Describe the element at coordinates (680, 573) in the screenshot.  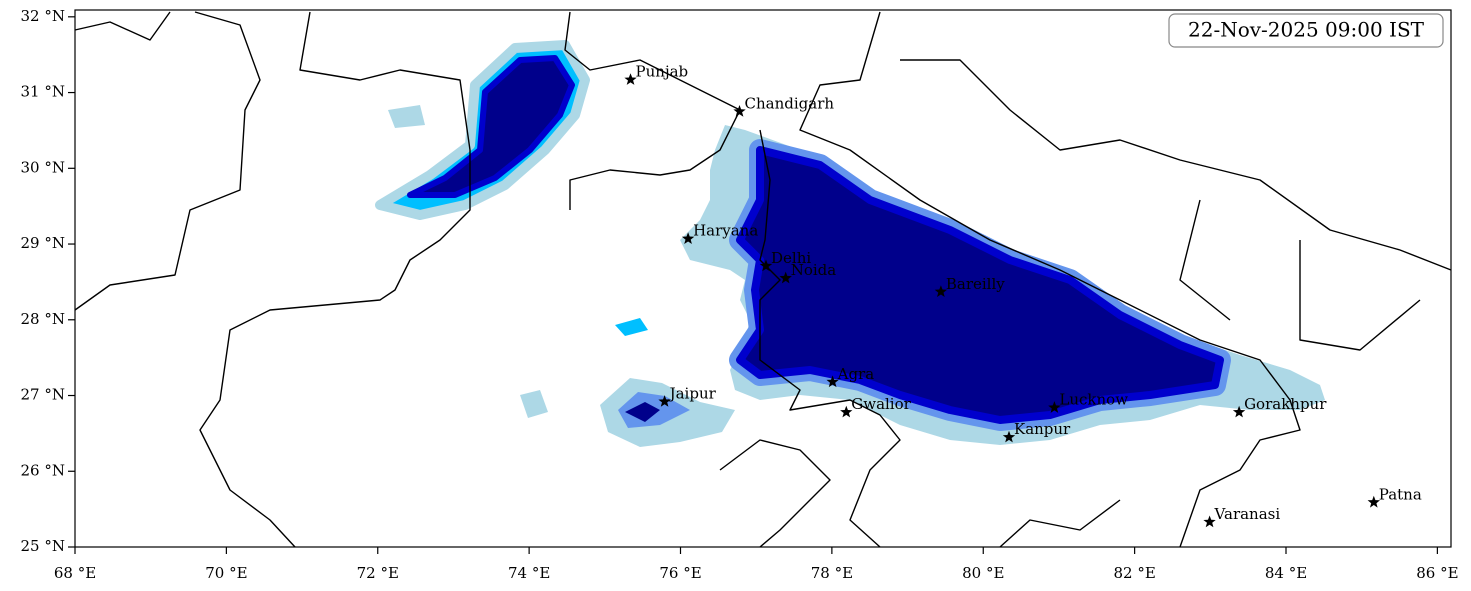
I see `x-tick-label: 76 °E` at that location.